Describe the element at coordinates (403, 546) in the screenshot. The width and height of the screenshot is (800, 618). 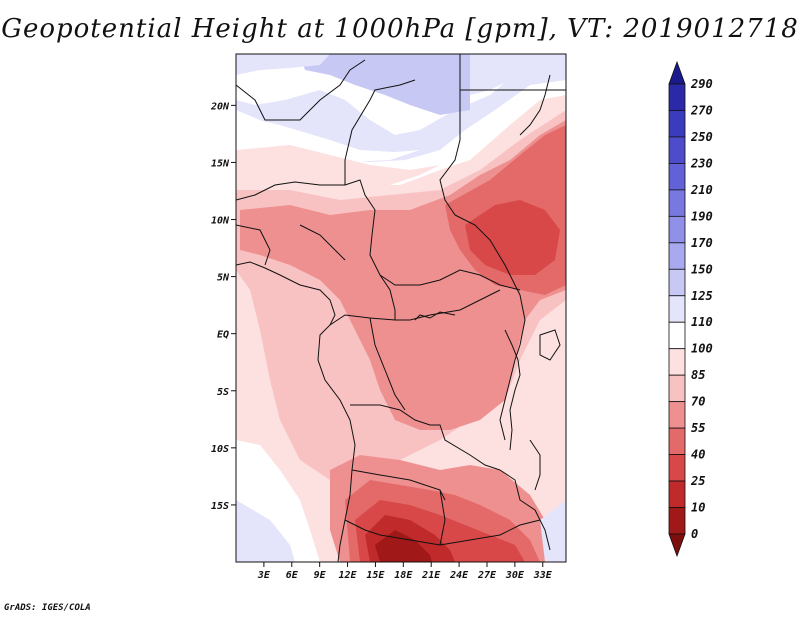
I see `field-10-south` at that location.